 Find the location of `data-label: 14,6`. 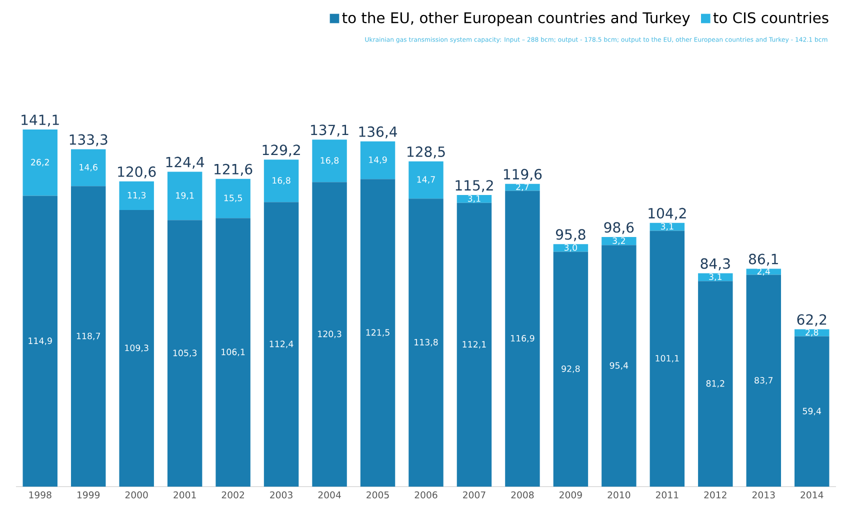

data-label: 14,6 is located at coordinates (89, 168).